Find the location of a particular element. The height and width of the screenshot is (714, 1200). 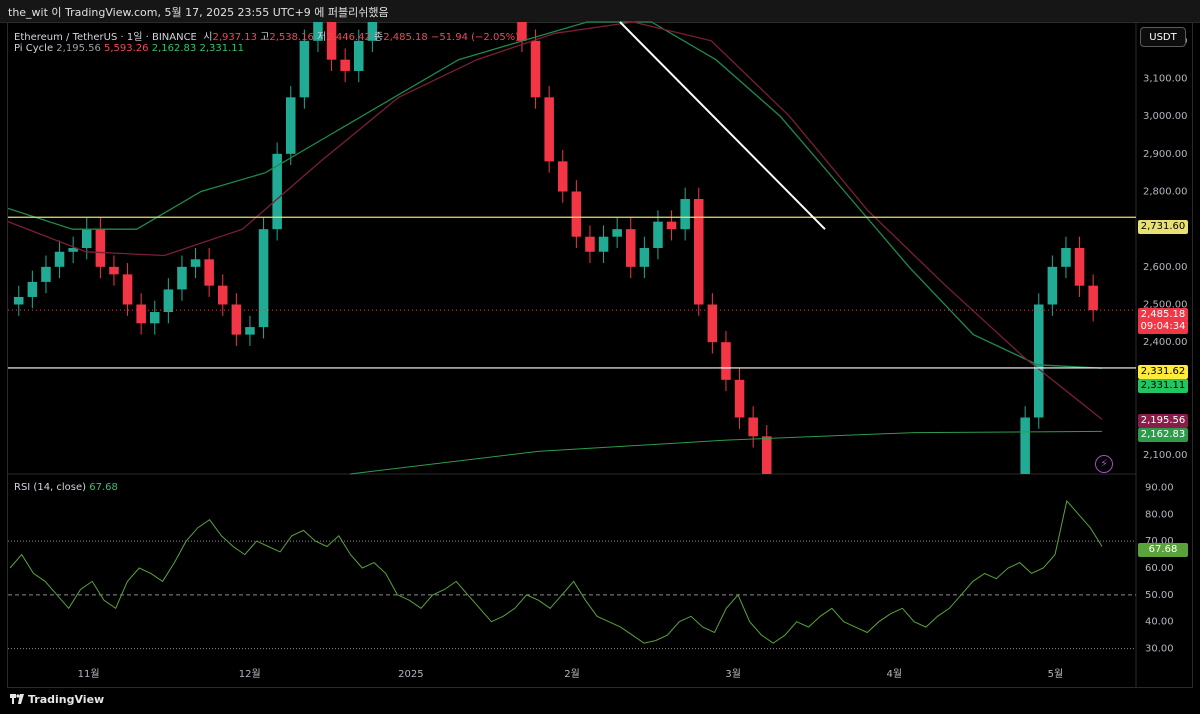

low-value: 2,446.42 is located at coordinates (348, 37).